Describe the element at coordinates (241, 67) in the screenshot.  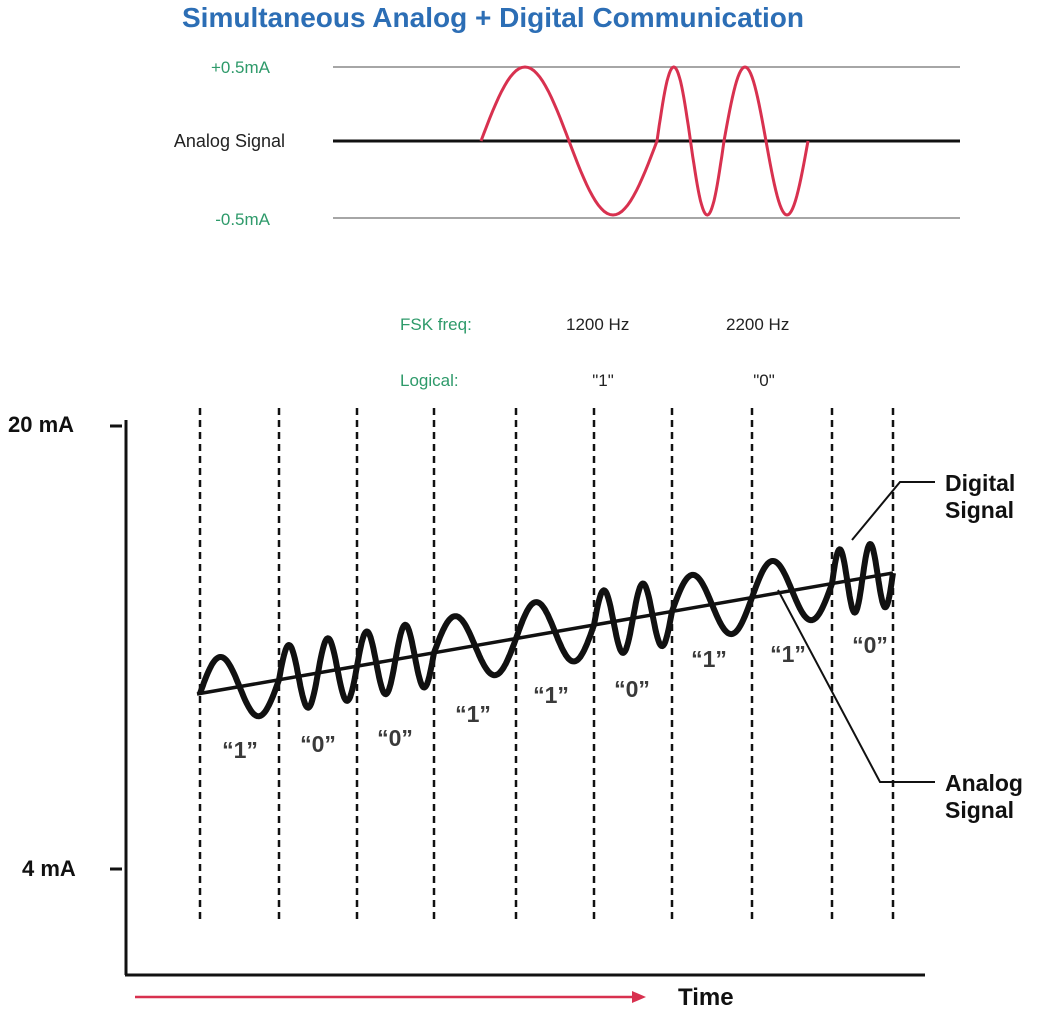
I see `plus-current-label: +0.5mA` at that location.